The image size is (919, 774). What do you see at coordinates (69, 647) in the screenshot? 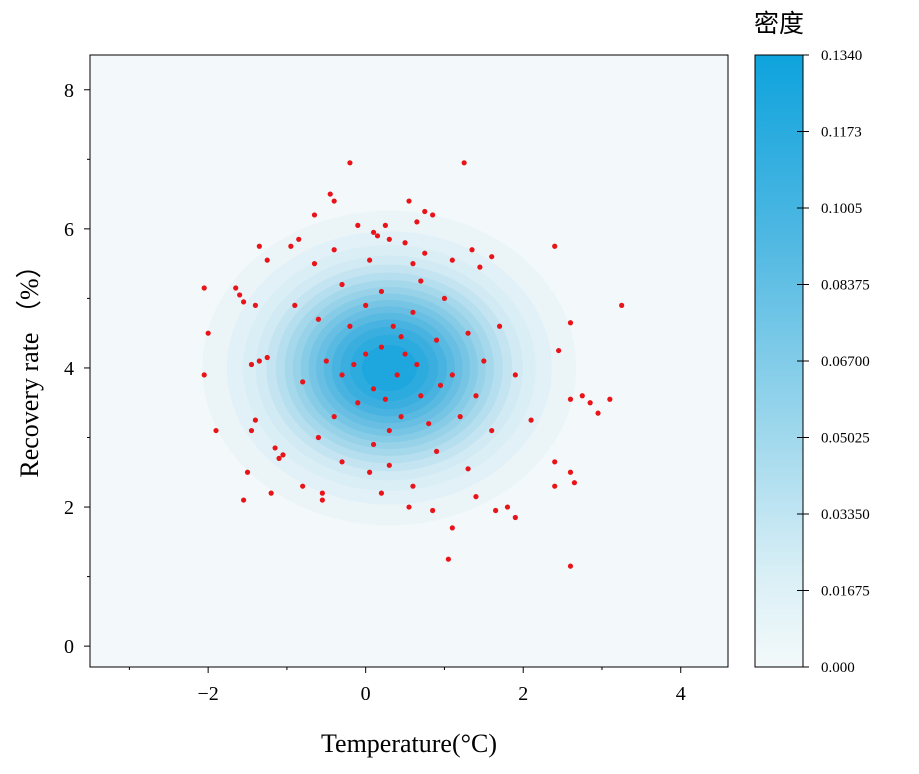
I see `y-tick-label: 0` at bounding box center [69, 647].